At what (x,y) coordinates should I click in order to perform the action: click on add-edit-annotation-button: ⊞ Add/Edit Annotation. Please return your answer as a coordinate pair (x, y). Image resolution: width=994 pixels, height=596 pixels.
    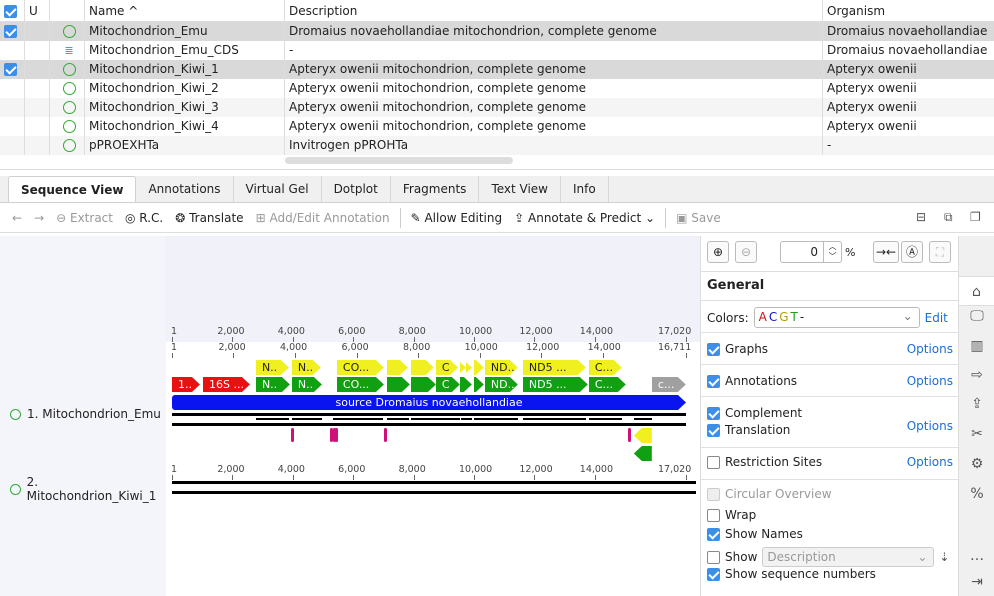
    Looking at the image, I should click on (323, 218).